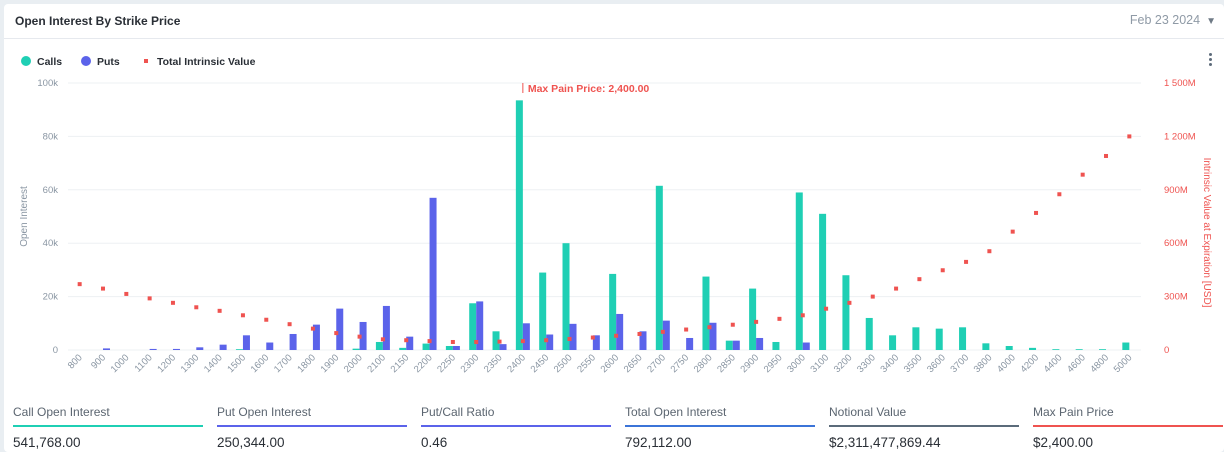 Image resolution: width=1224 pixels, height=452 pixels. Describe the element at coordinates (1173, 20) in the screenshot. I see `date-selector: Feb 23 2024 ▼` at that location.